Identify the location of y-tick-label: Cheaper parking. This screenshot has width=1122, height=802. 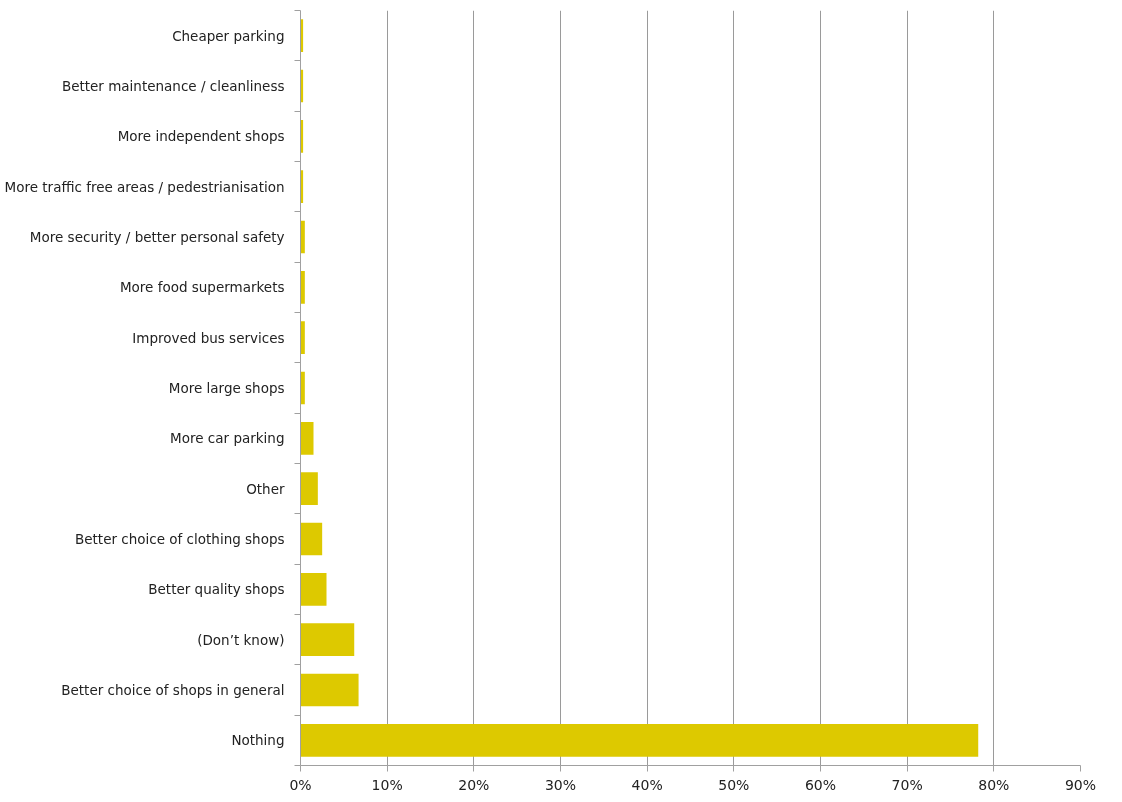
(228, 35).